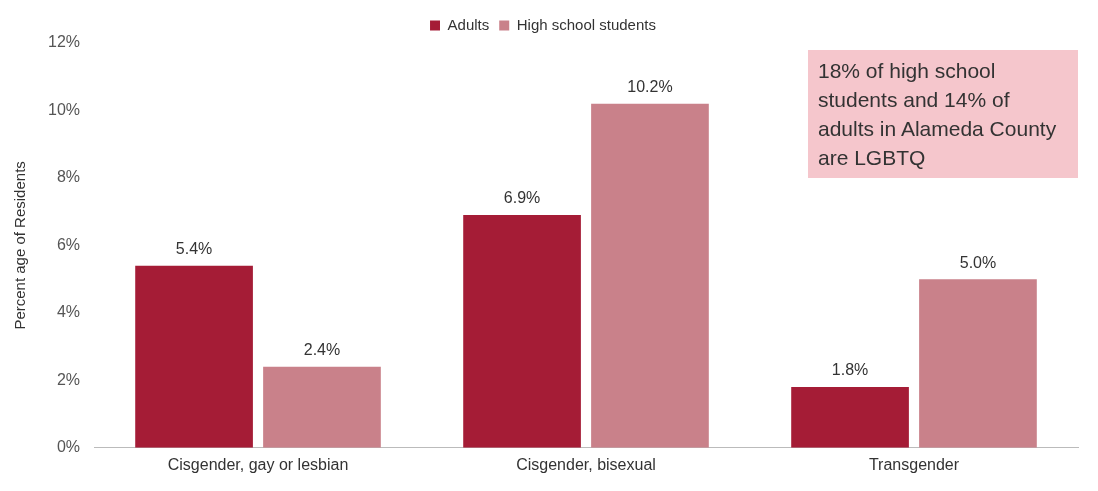 The height and width of the screenshot is (491, 1098). What do you see at coordinates (64, 109) in the screenshot?
I see `y-tick-label: 10%` at bounding box center [64, 109].